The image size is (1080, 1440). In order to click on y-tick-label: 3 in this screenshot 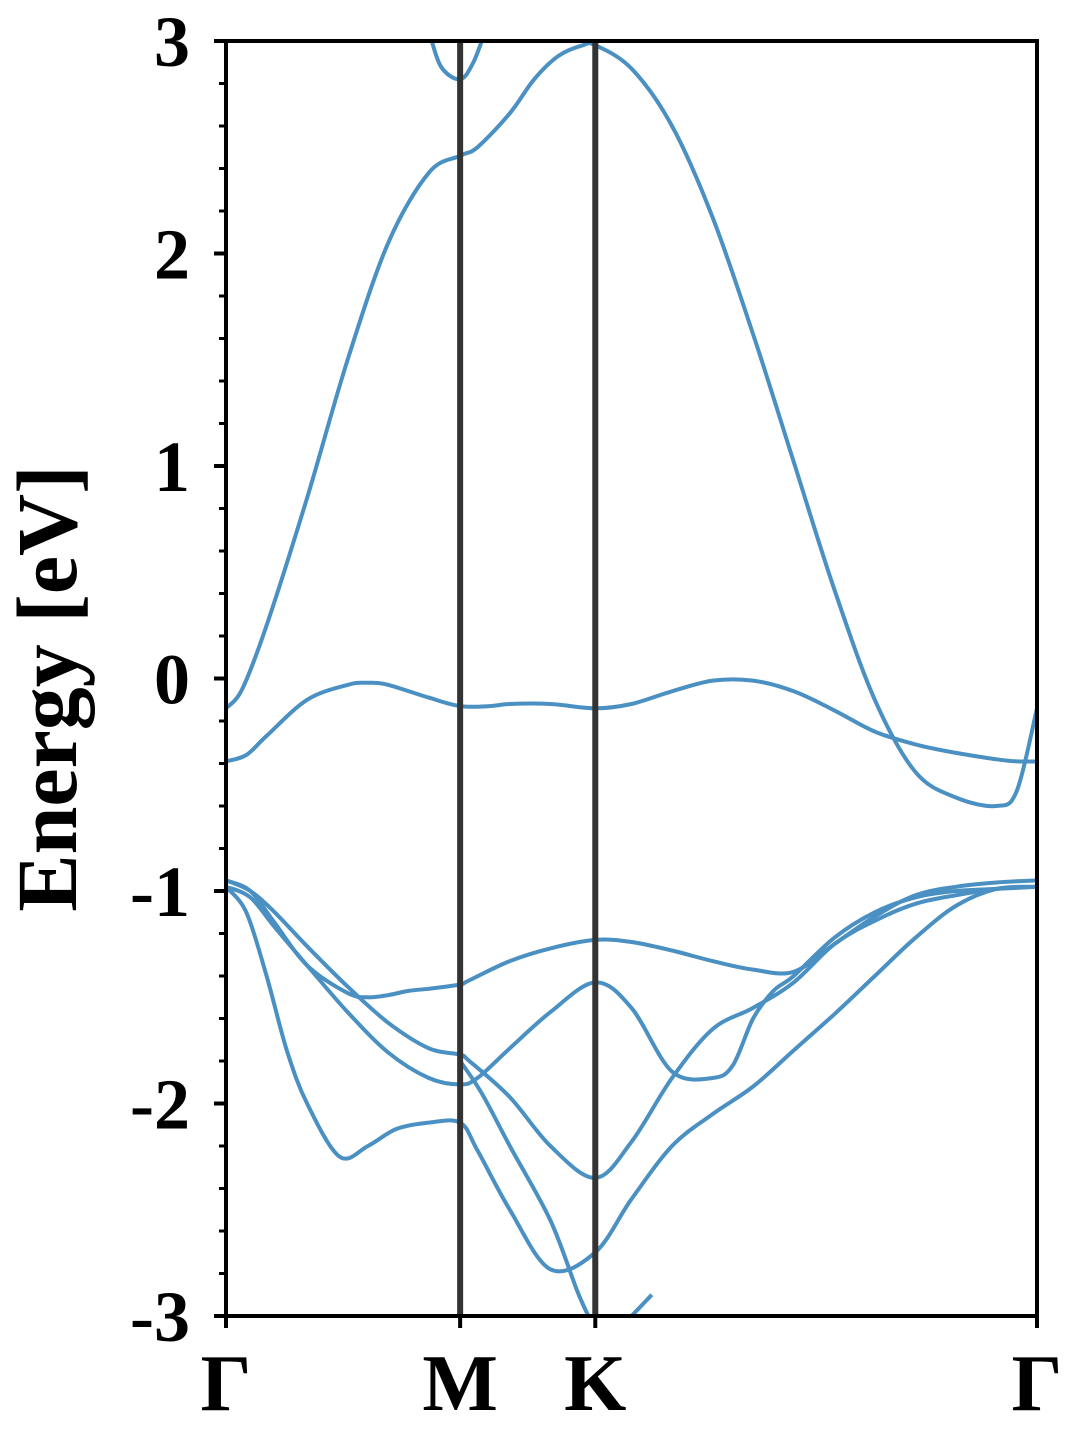, I will do `click(172, 42)`.